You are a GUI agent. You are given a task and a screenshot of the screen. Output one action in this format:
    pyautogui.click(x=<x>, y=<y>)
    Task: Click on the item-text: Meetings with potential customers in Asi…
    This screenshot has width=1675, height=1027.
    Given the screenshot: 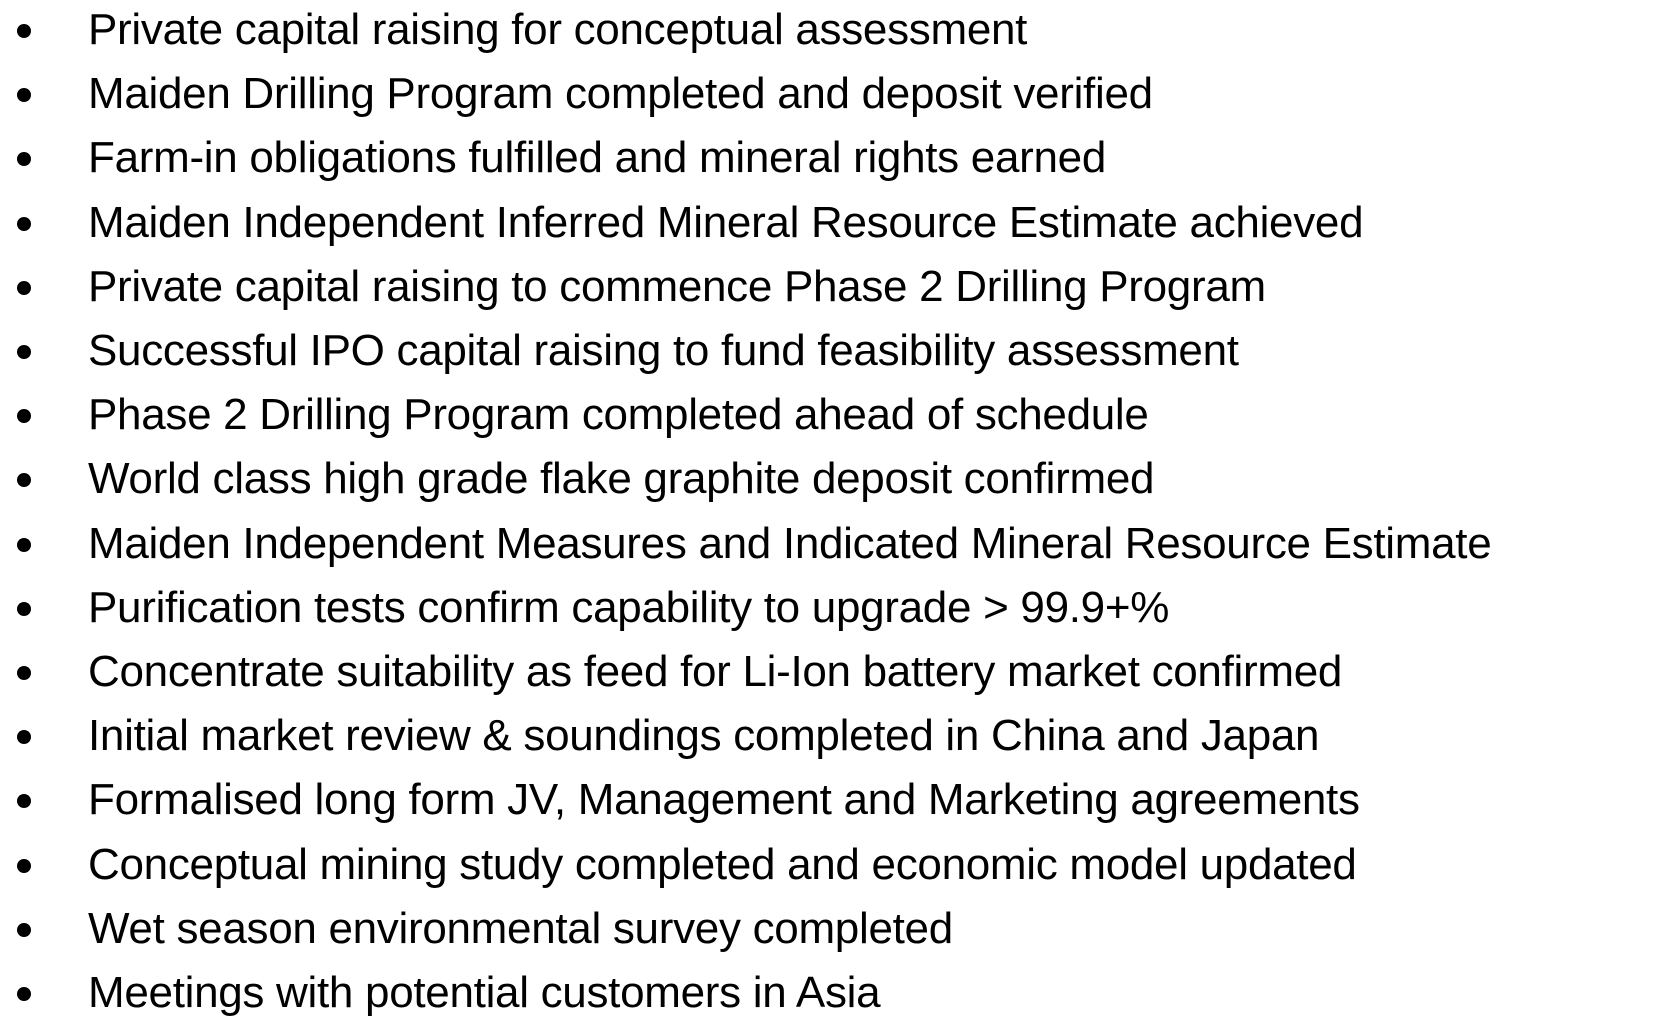 What is the action you would take?
    pyautogui.click(x=484, y=992)
    